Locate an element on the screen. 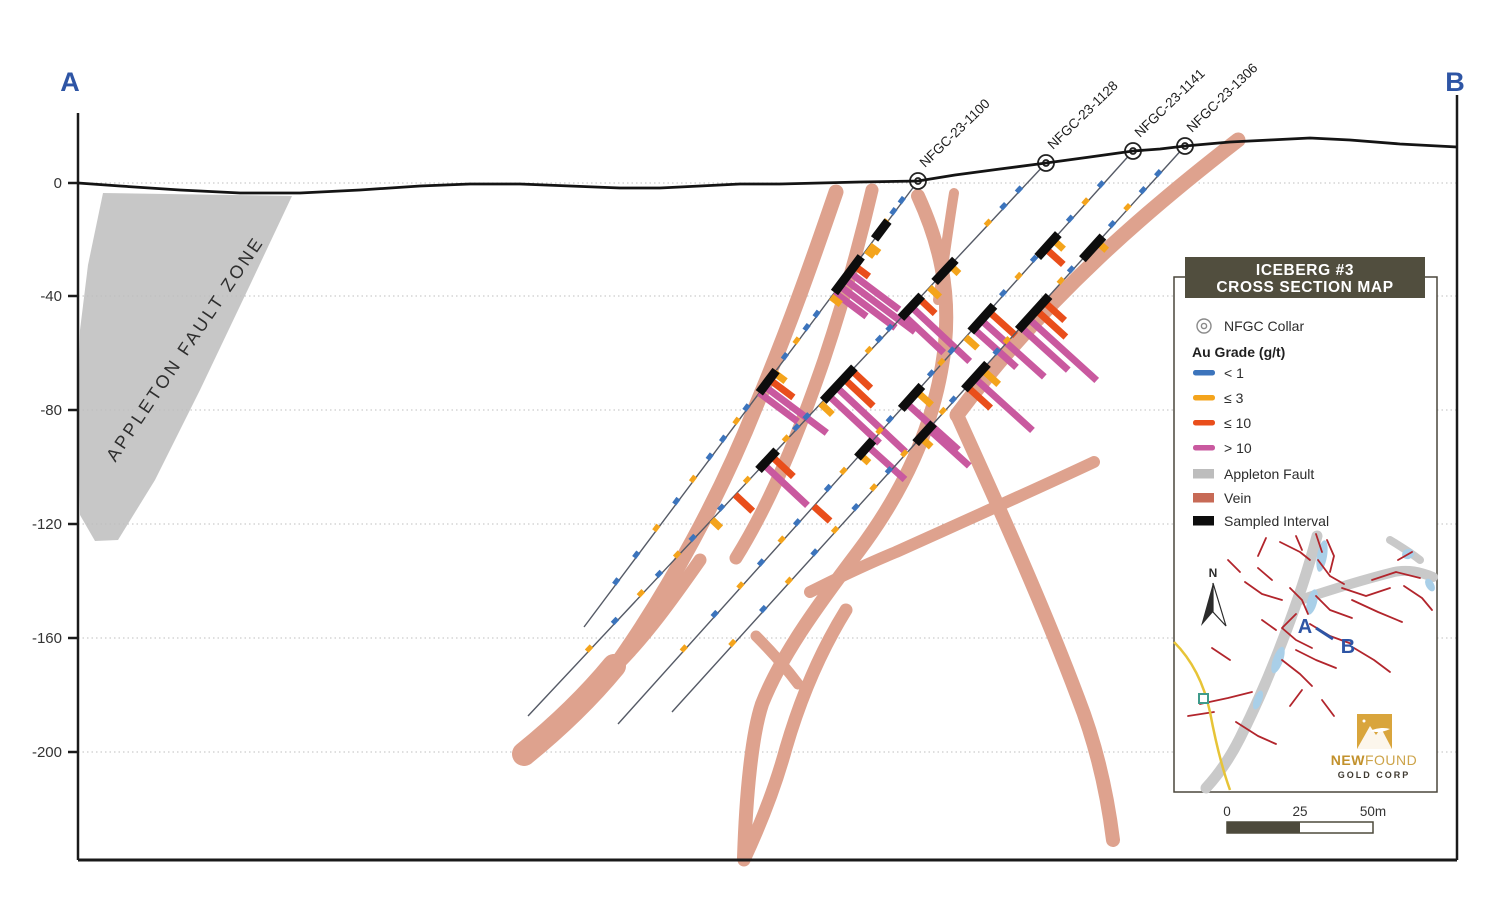 Image resolution: width=1500 pixels, height=908 pixels. legend-item-label: > 10 is located at coordinates (1238, 448).